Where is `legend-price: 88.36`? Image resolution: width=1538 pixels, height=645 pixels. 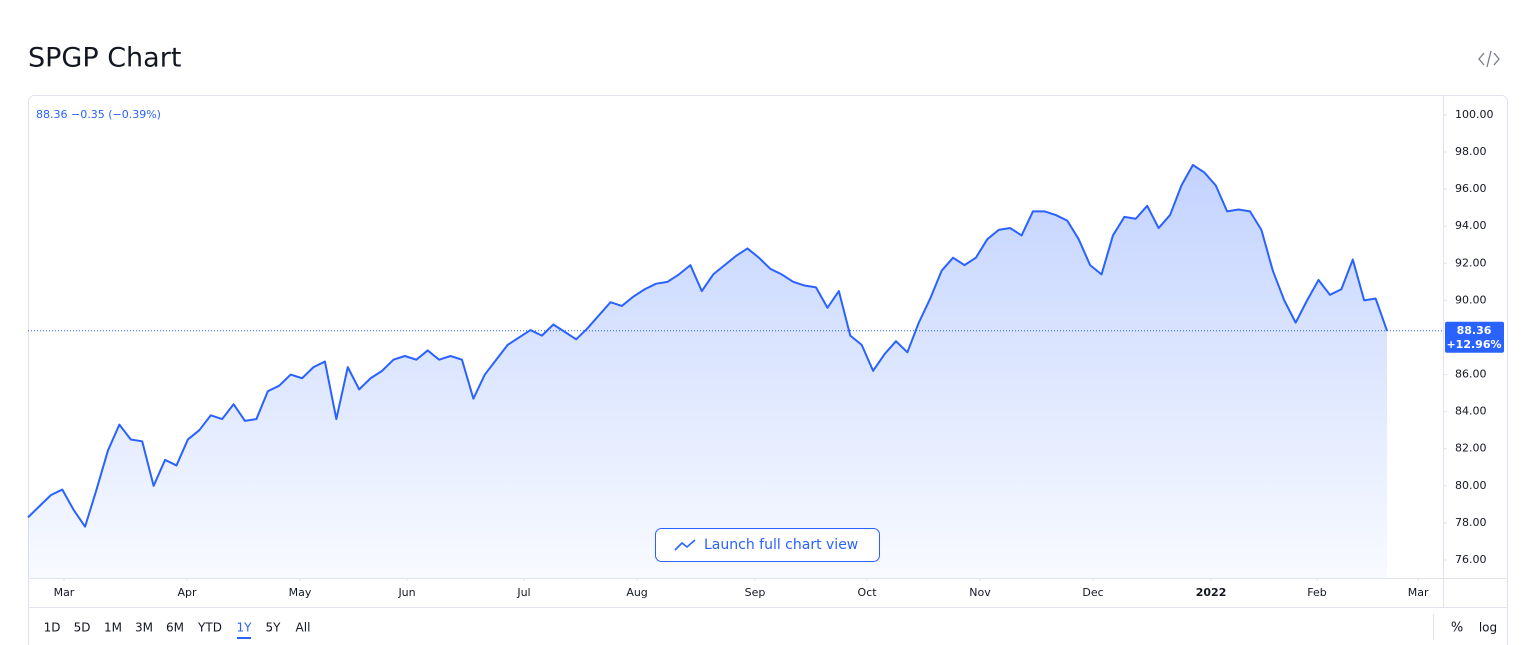
legend-price: 88.36 is located at coordinates (52, 114).